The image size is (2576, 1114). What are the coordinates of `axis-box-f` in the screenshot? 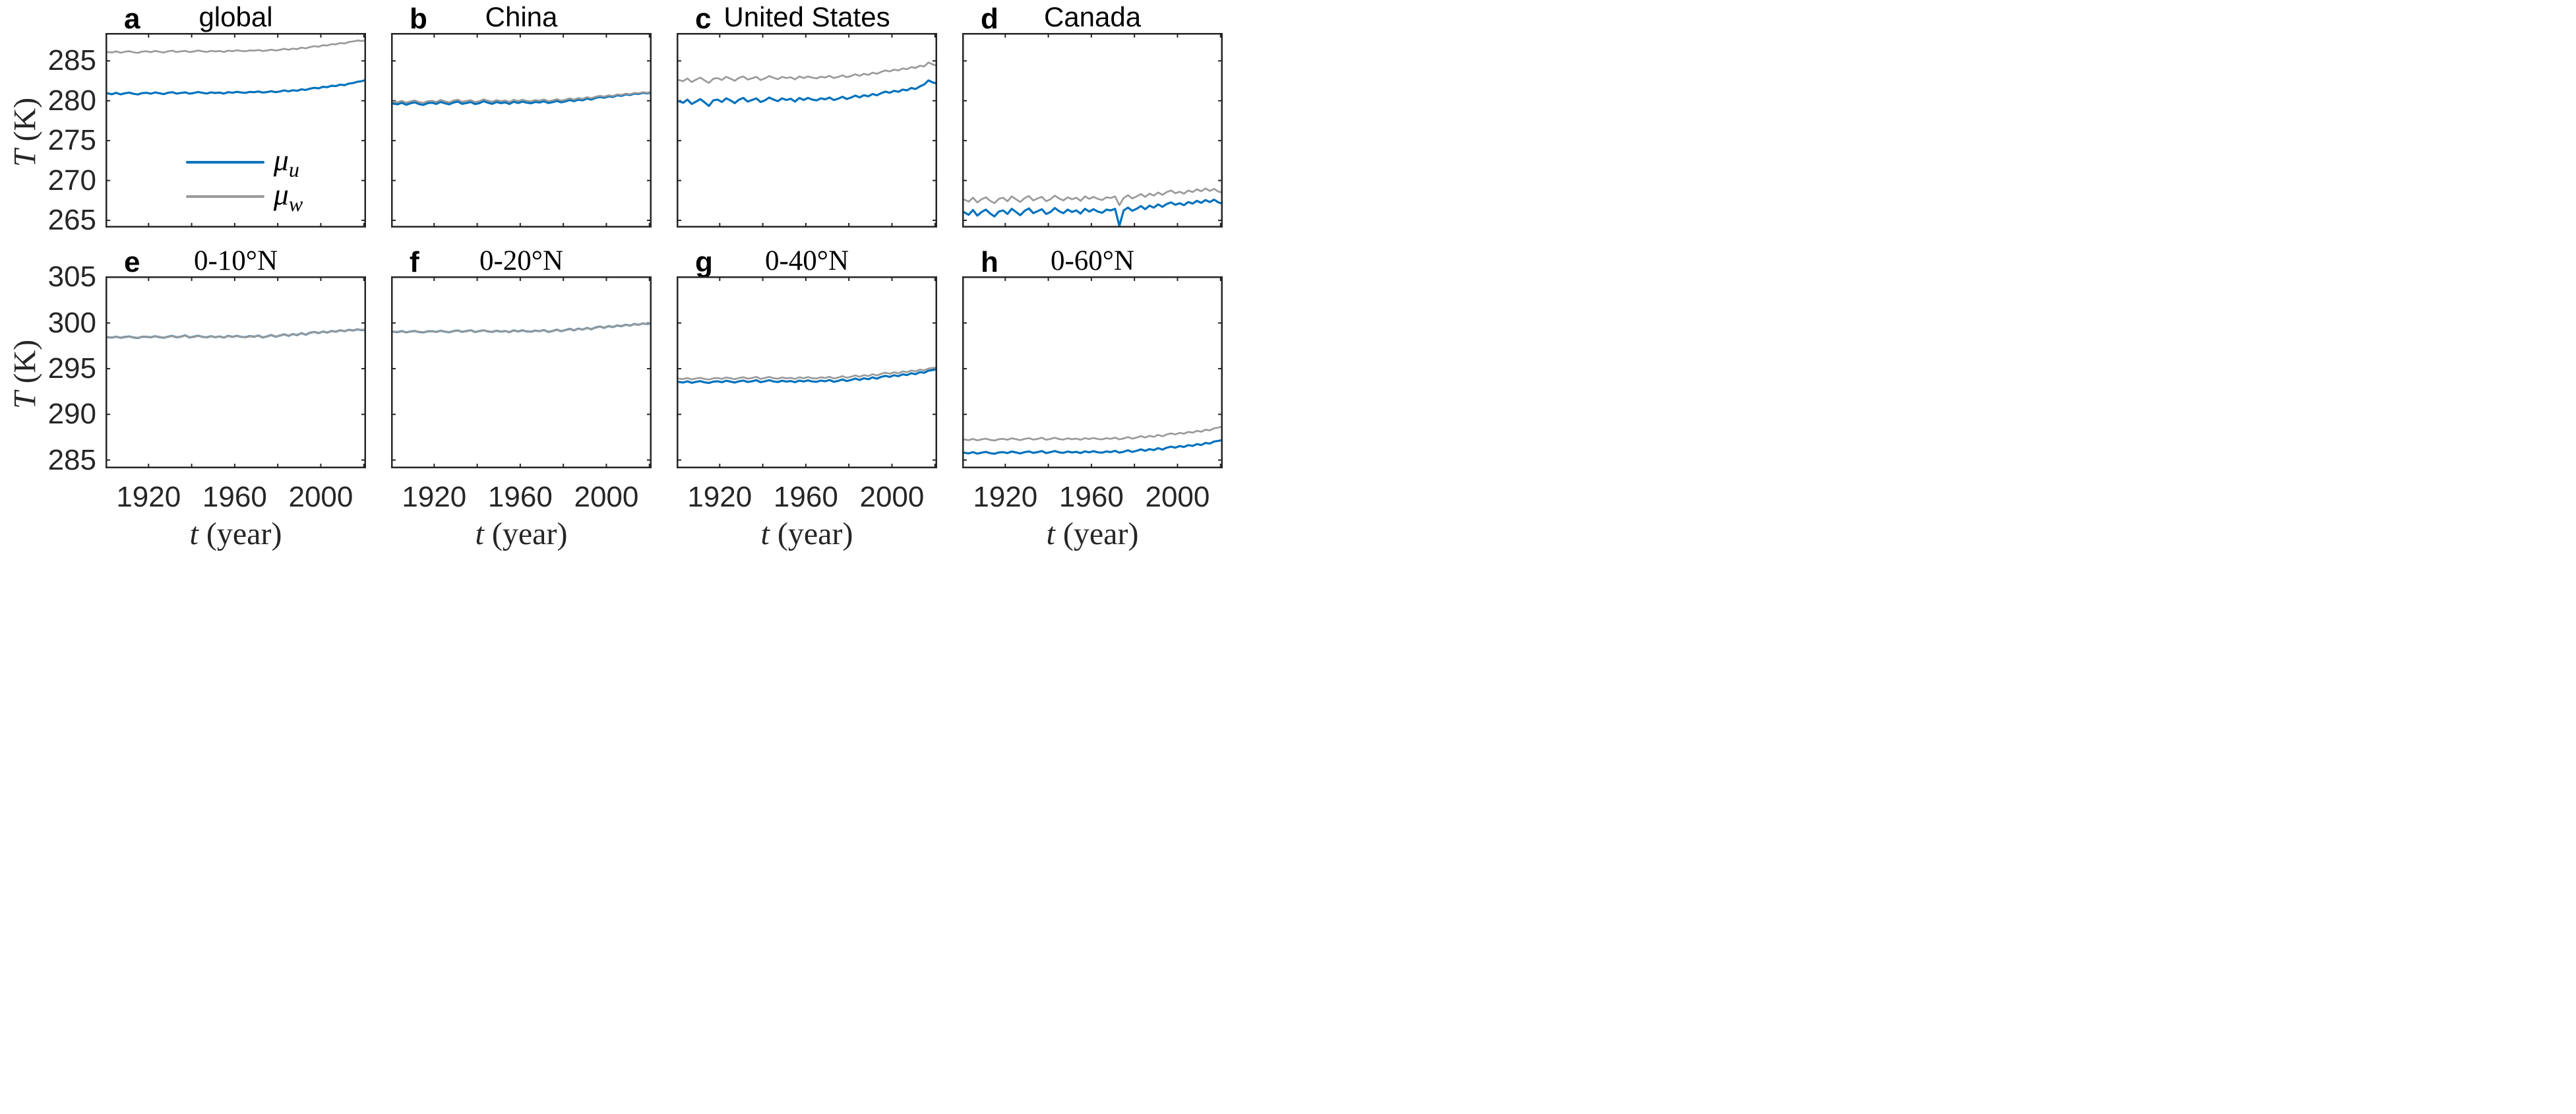 It's located at (521, 372).